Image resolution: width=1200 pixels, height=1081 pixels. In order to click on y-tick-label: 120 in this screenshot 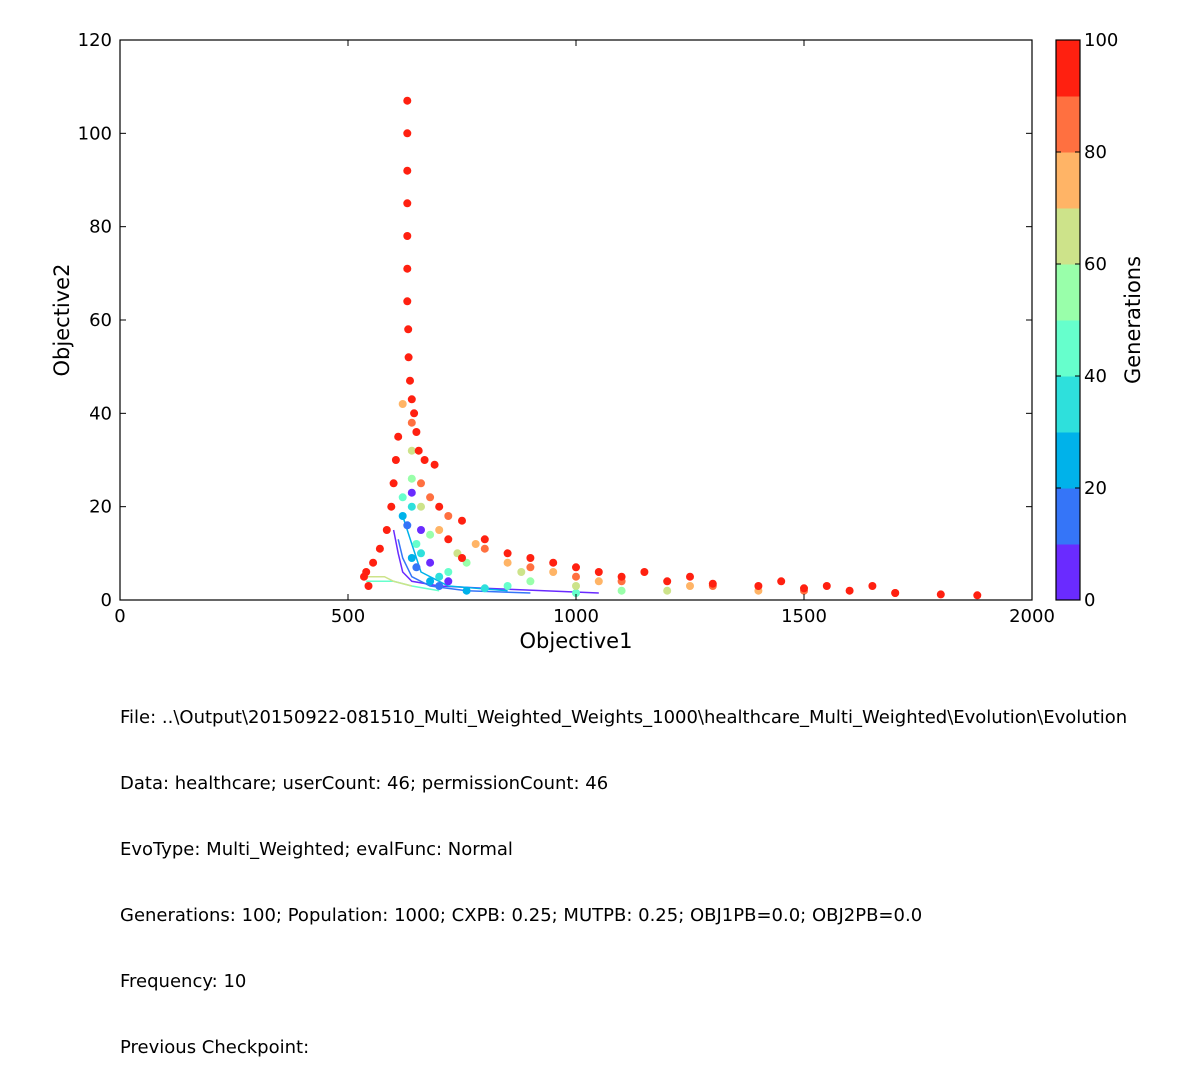, I will do `click(95, 40)`.